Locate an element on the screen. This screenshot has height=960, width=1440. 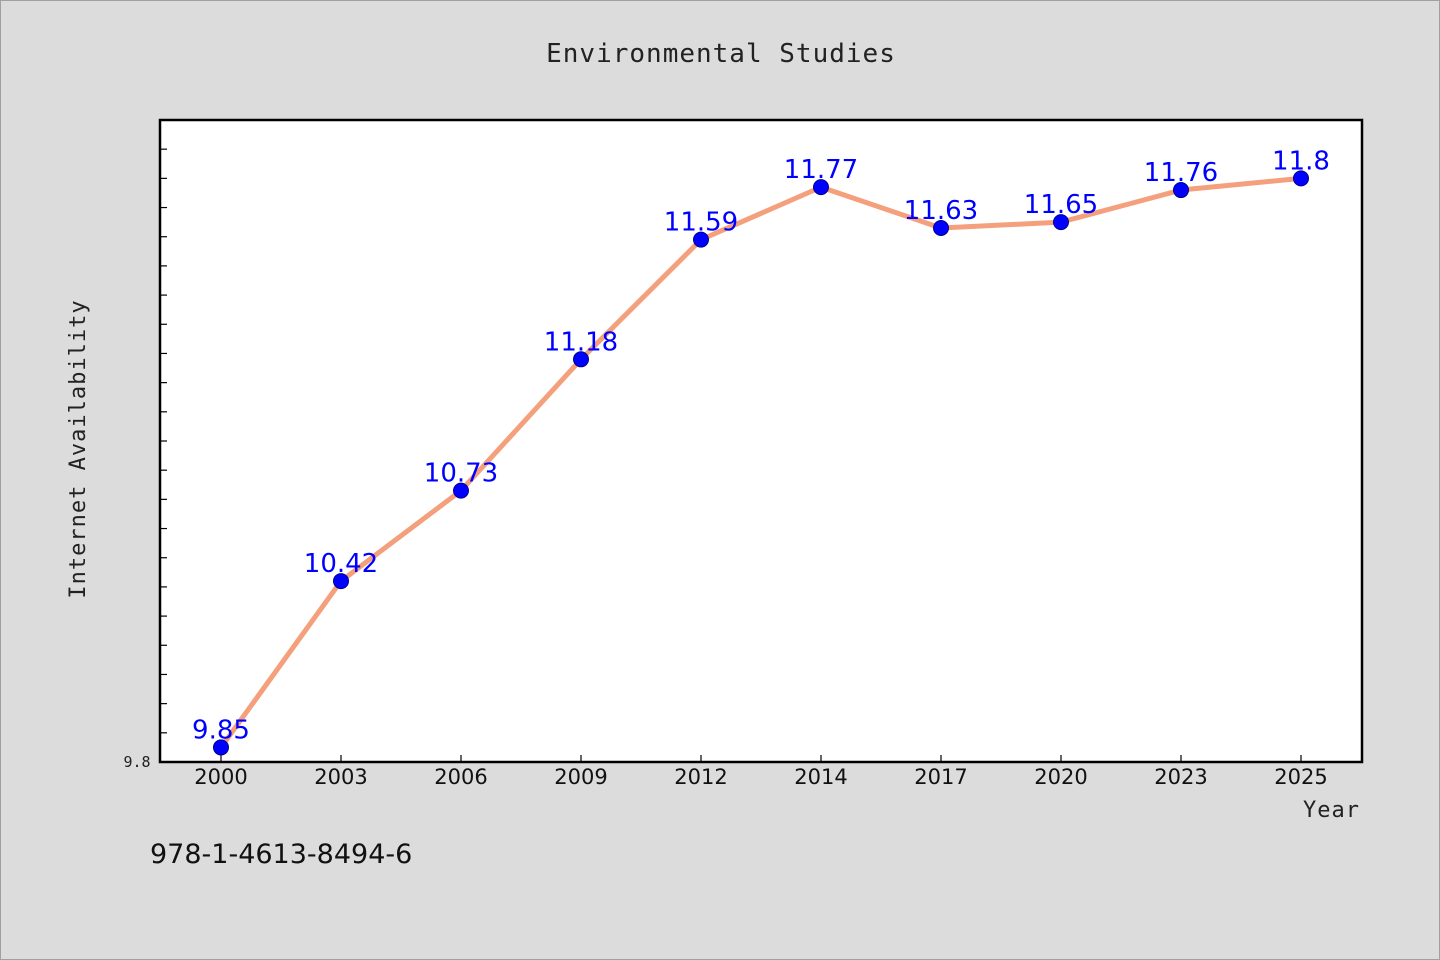
x-axis-label: Year is located at coordinates (1331, 810).